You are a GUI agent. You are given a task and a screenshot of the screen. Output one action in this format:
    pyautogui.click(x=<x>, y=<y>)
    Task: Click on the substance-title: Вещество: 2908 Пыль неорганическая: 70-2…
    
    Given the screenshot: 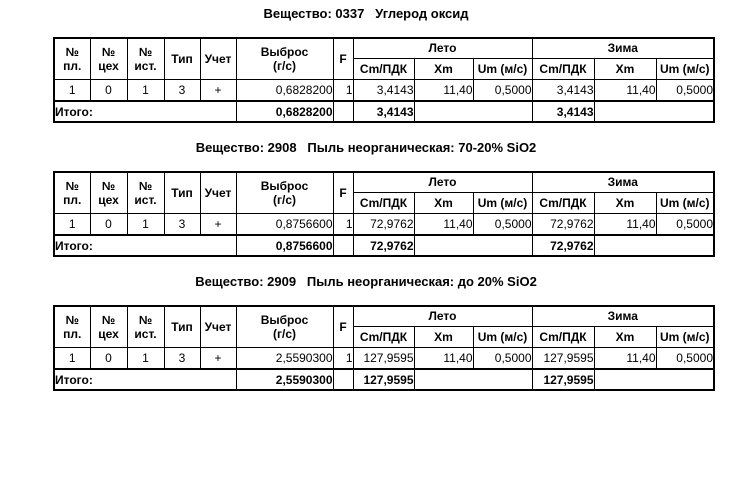 What is the action you would take?
    pyautogui.click(x=366, y=147)
    